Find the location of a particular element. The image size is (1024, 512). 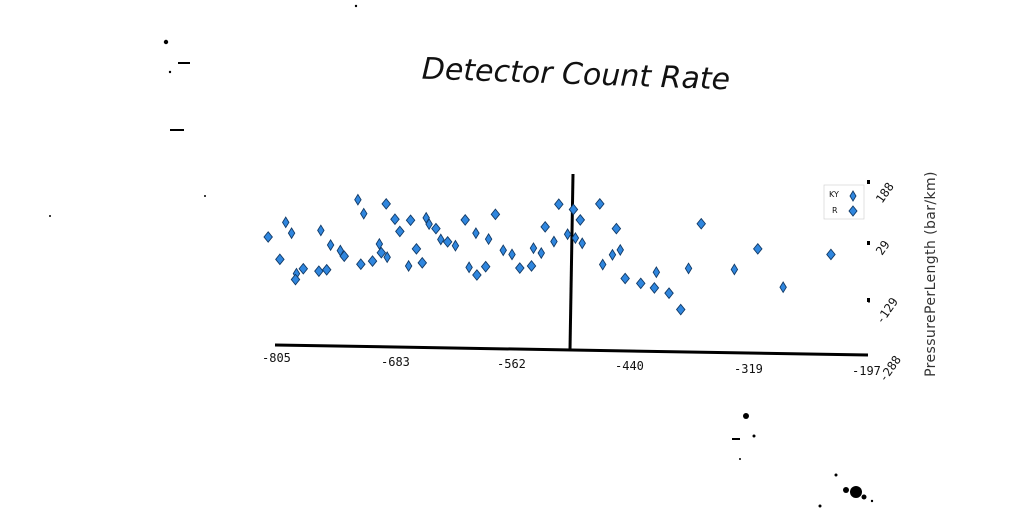

x-tick-label-4: -319 is located at coordinates (748, 369).